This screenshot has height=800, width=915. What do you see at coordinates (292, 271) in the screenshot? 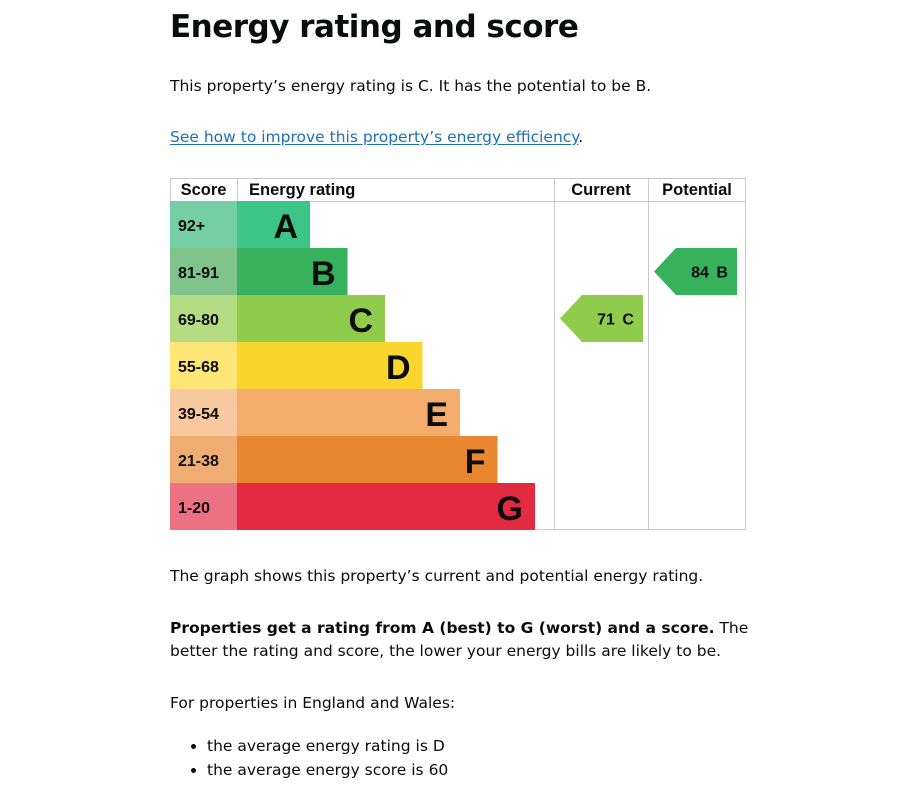
I see `rating-bar-b` at bounding box center [292, 271].